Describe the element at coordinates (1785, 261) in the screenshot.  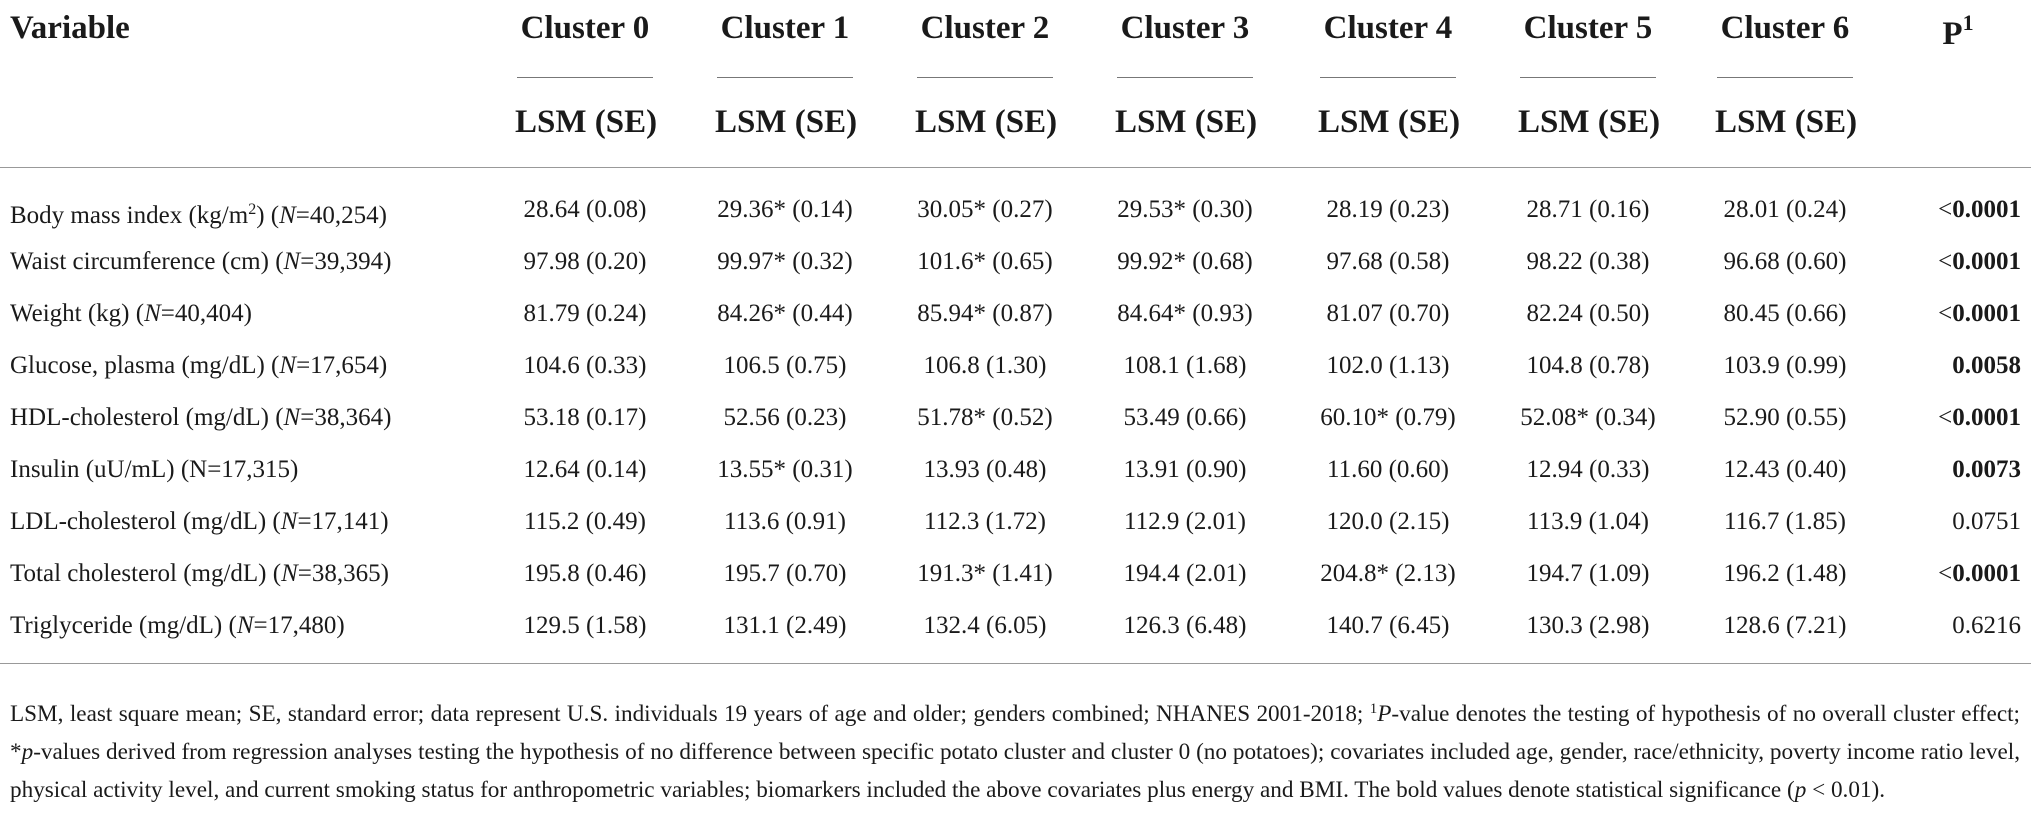
I see `row-value-cluster-6: 96.68 (0.60)` at that location.